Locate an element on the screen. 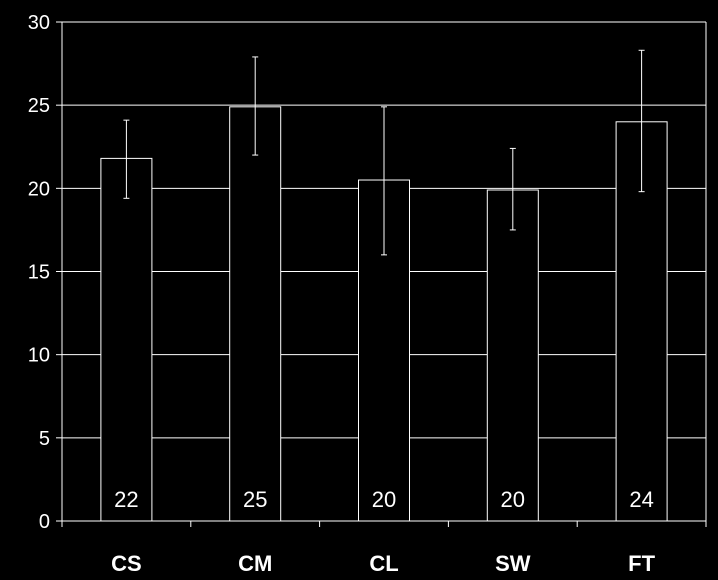 The image size is (718, 580). x-category-label-cl: CL is located at coordinates (383, 563).